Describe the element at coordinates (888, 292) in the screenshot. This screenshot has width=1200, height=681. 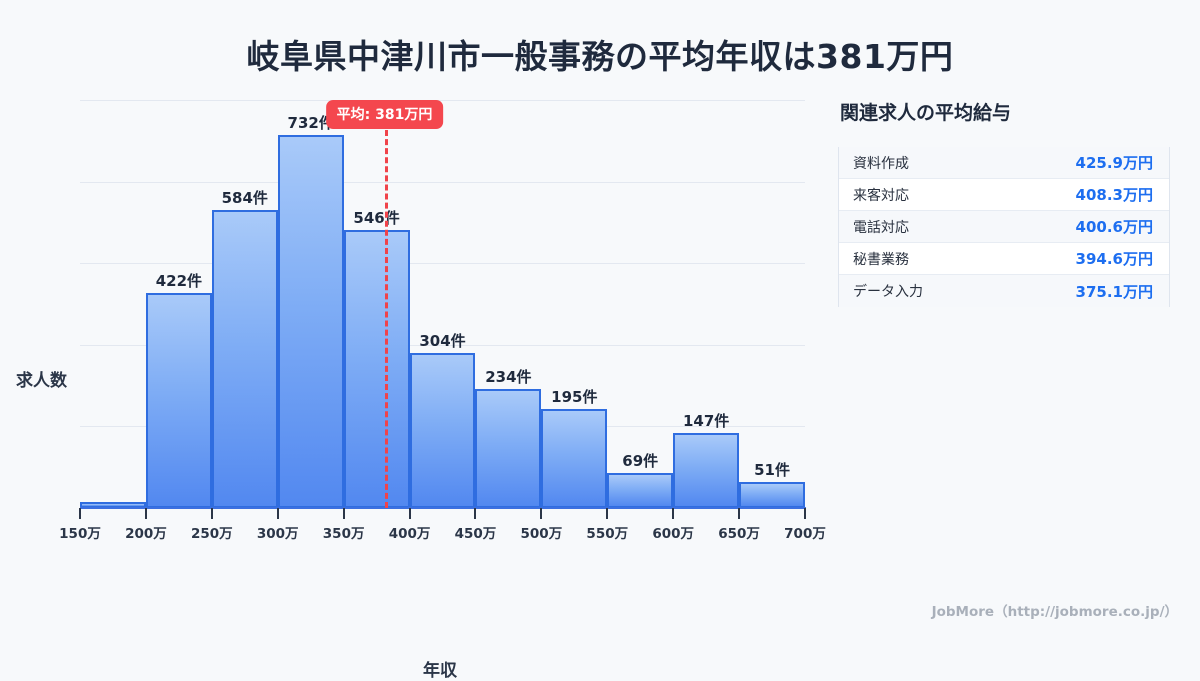
I see `related-salary-label: データ入力` at that location.